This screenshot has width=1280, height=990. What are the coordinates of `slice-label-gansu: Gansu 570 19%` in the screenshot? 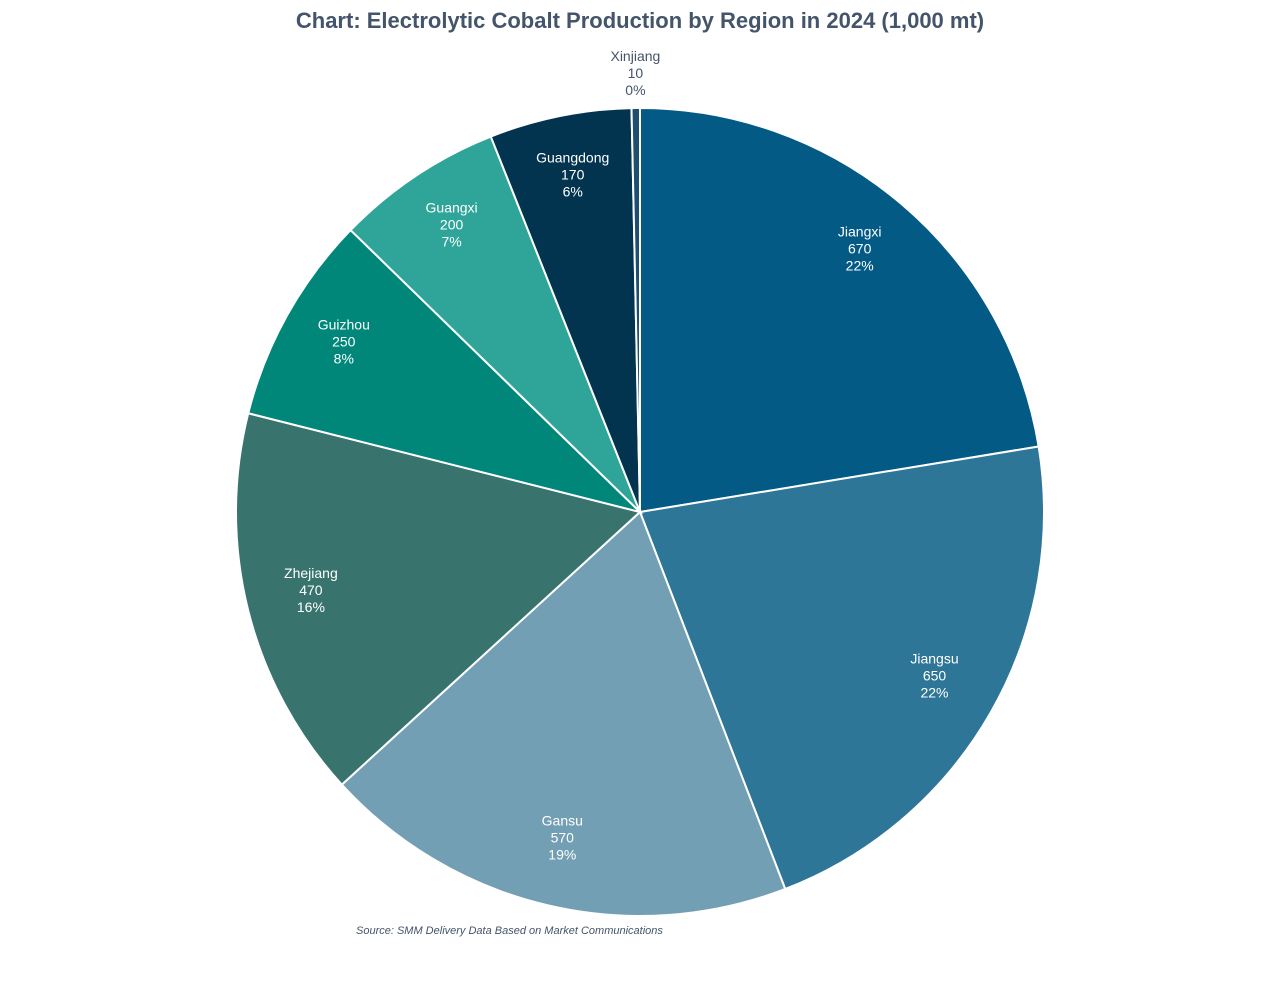 It's located at (562, 837).